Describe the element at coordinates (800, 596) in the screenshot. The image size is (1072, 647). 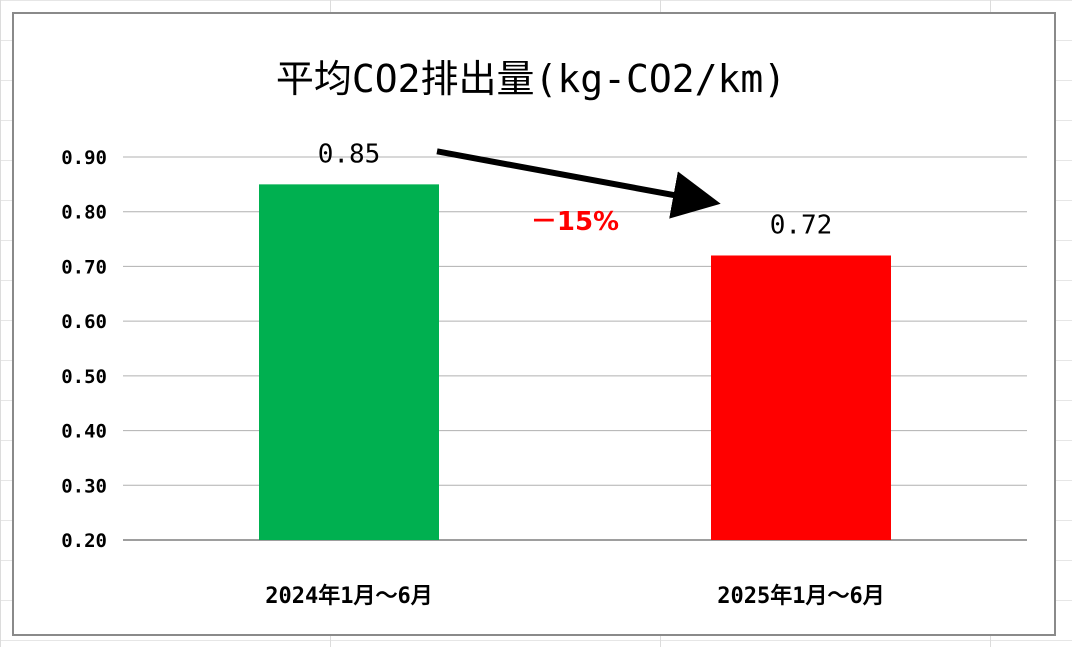
I see `x-category-label: 2025年1月～6月` at that location.